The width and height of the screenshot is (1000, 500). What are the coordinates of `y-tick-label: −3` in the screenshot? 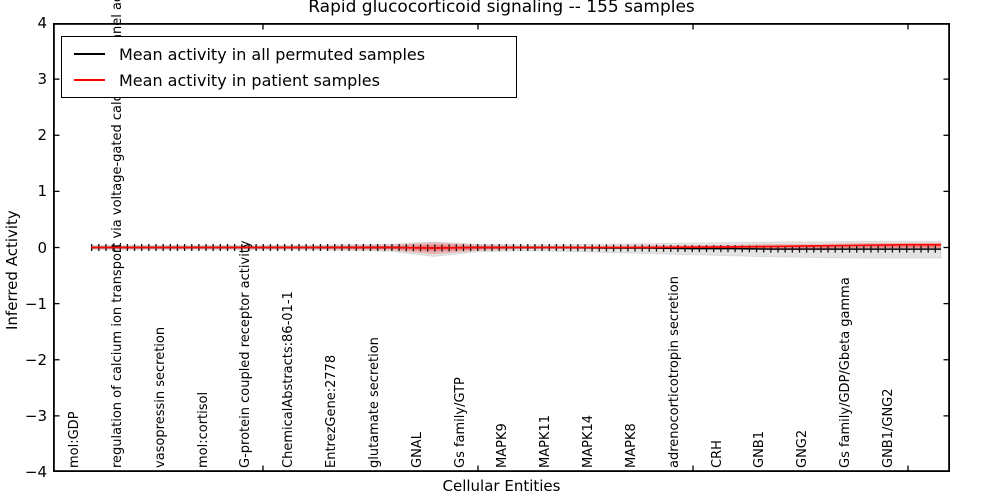 It's located at (35, 415).